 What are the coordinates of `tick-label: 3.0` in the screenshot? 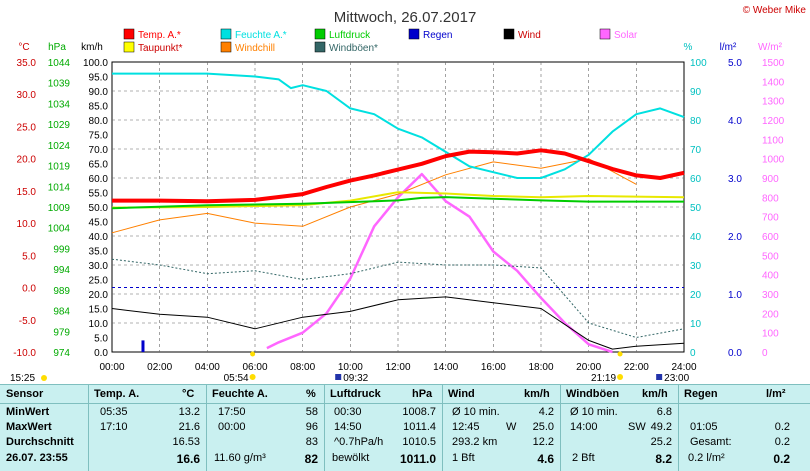 It's located at (735, 179).